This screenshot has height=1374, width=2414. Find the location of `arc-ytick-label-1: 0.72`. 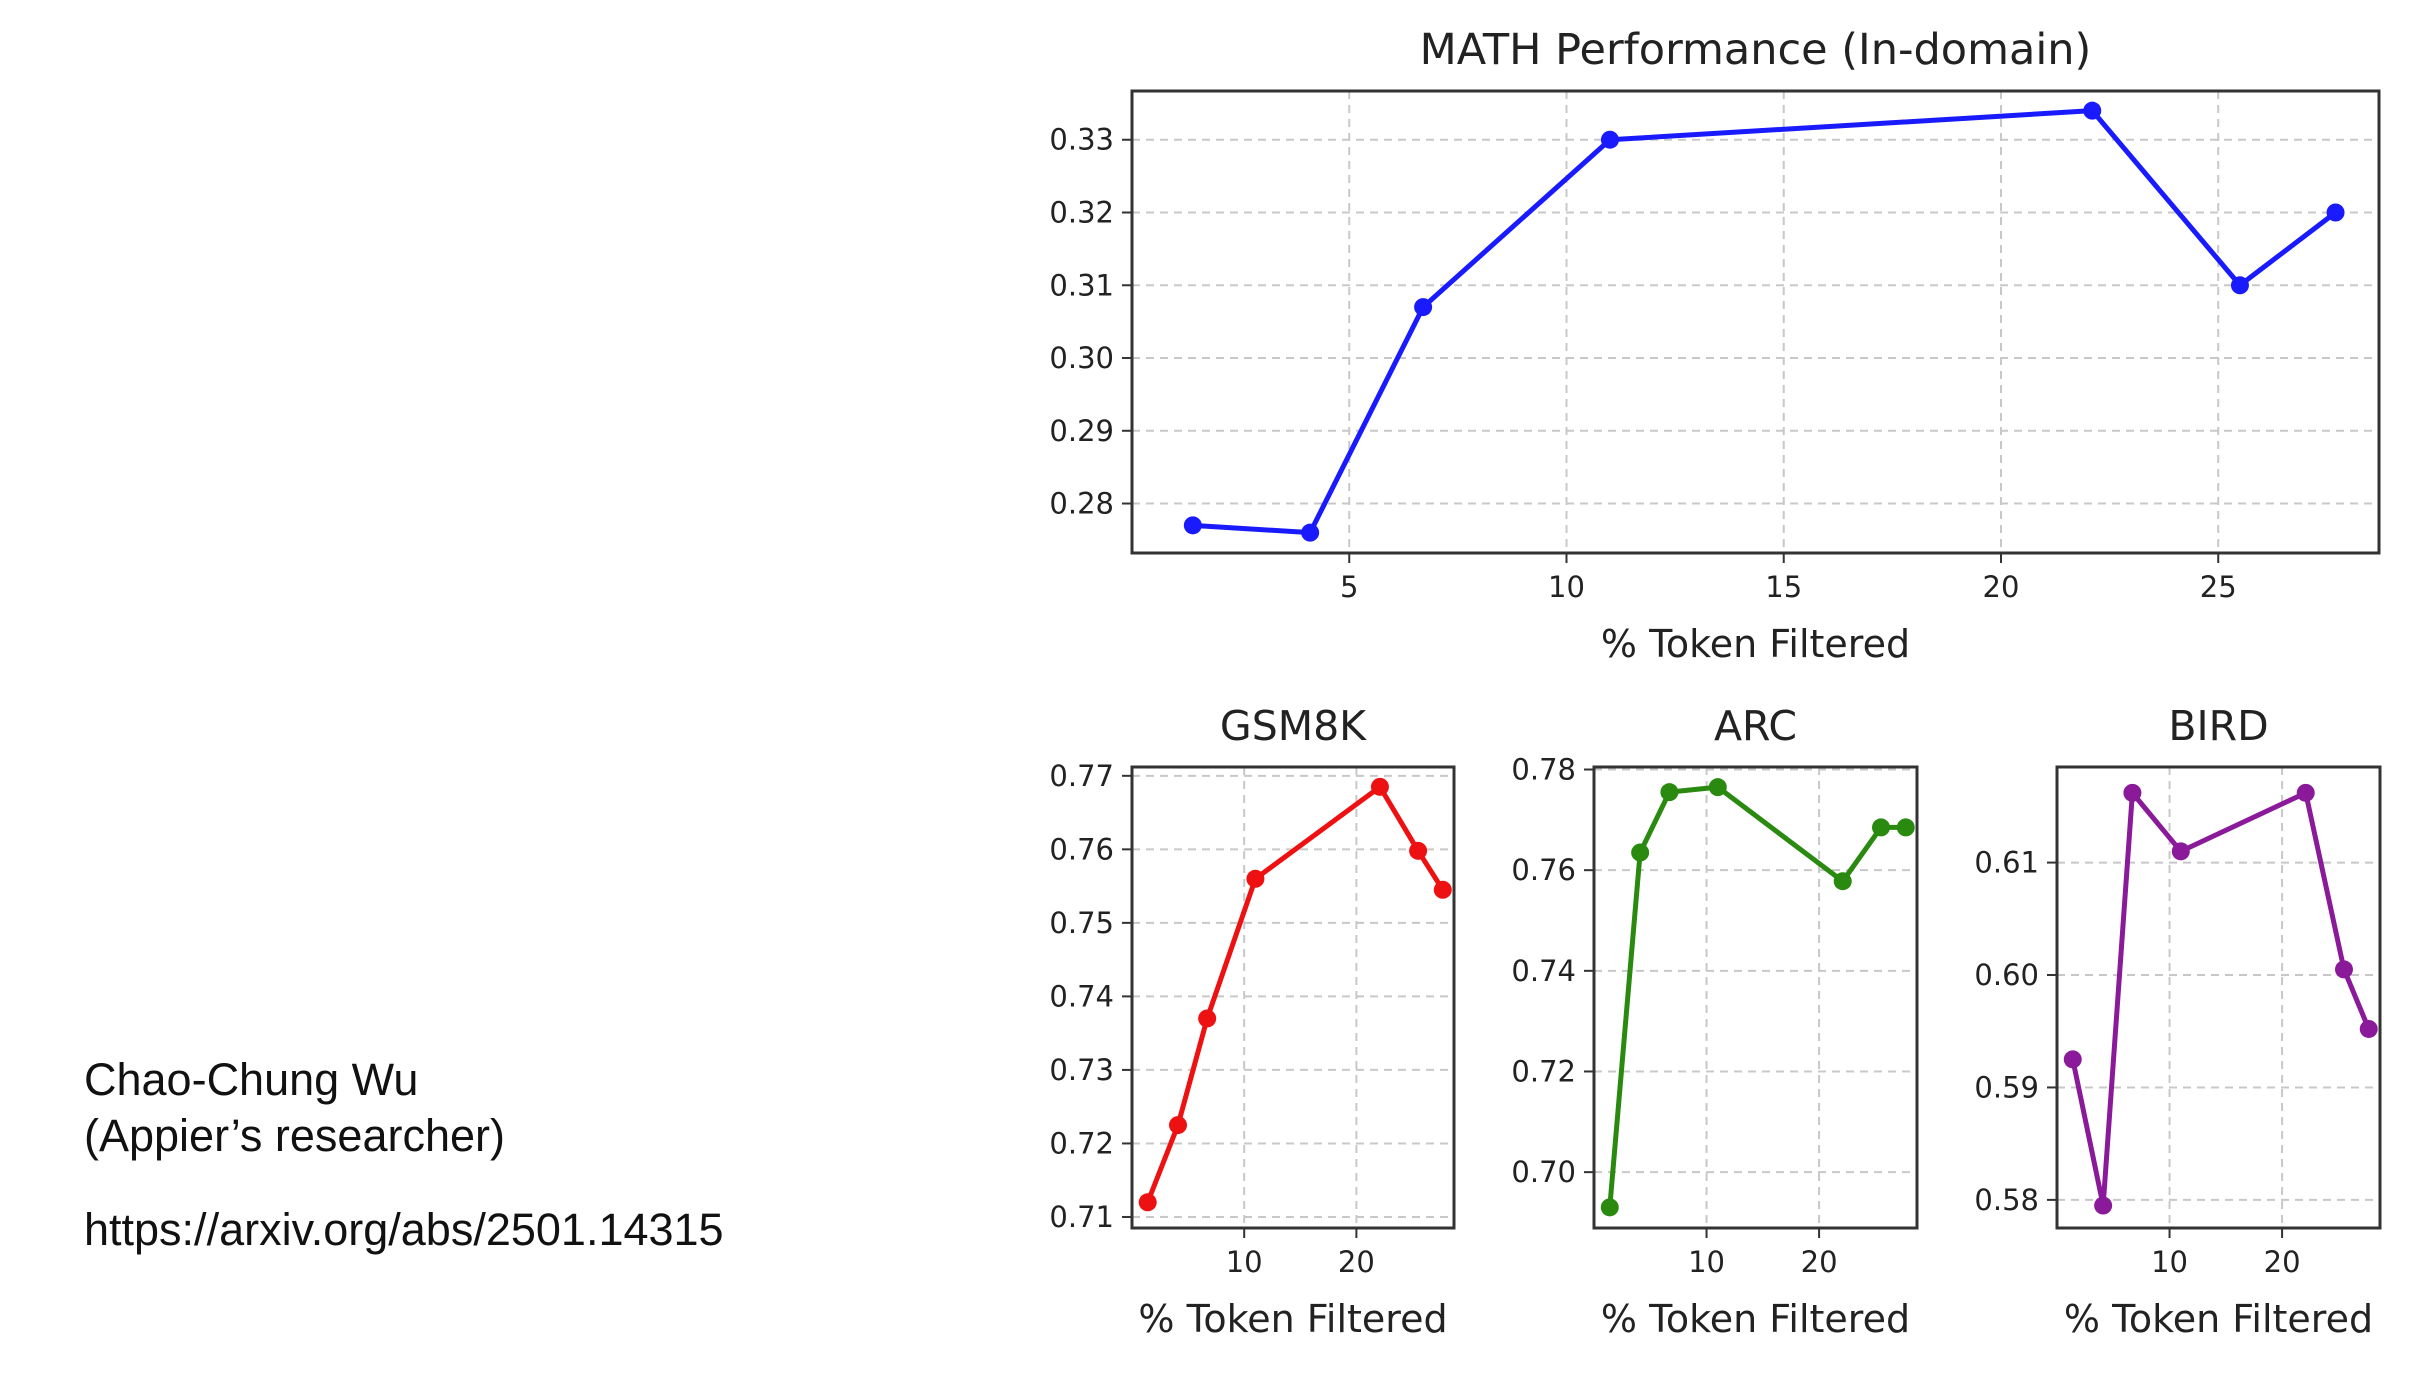

arc-ytick-label-1: 0.72 is located at coordinates (1543, 1071).